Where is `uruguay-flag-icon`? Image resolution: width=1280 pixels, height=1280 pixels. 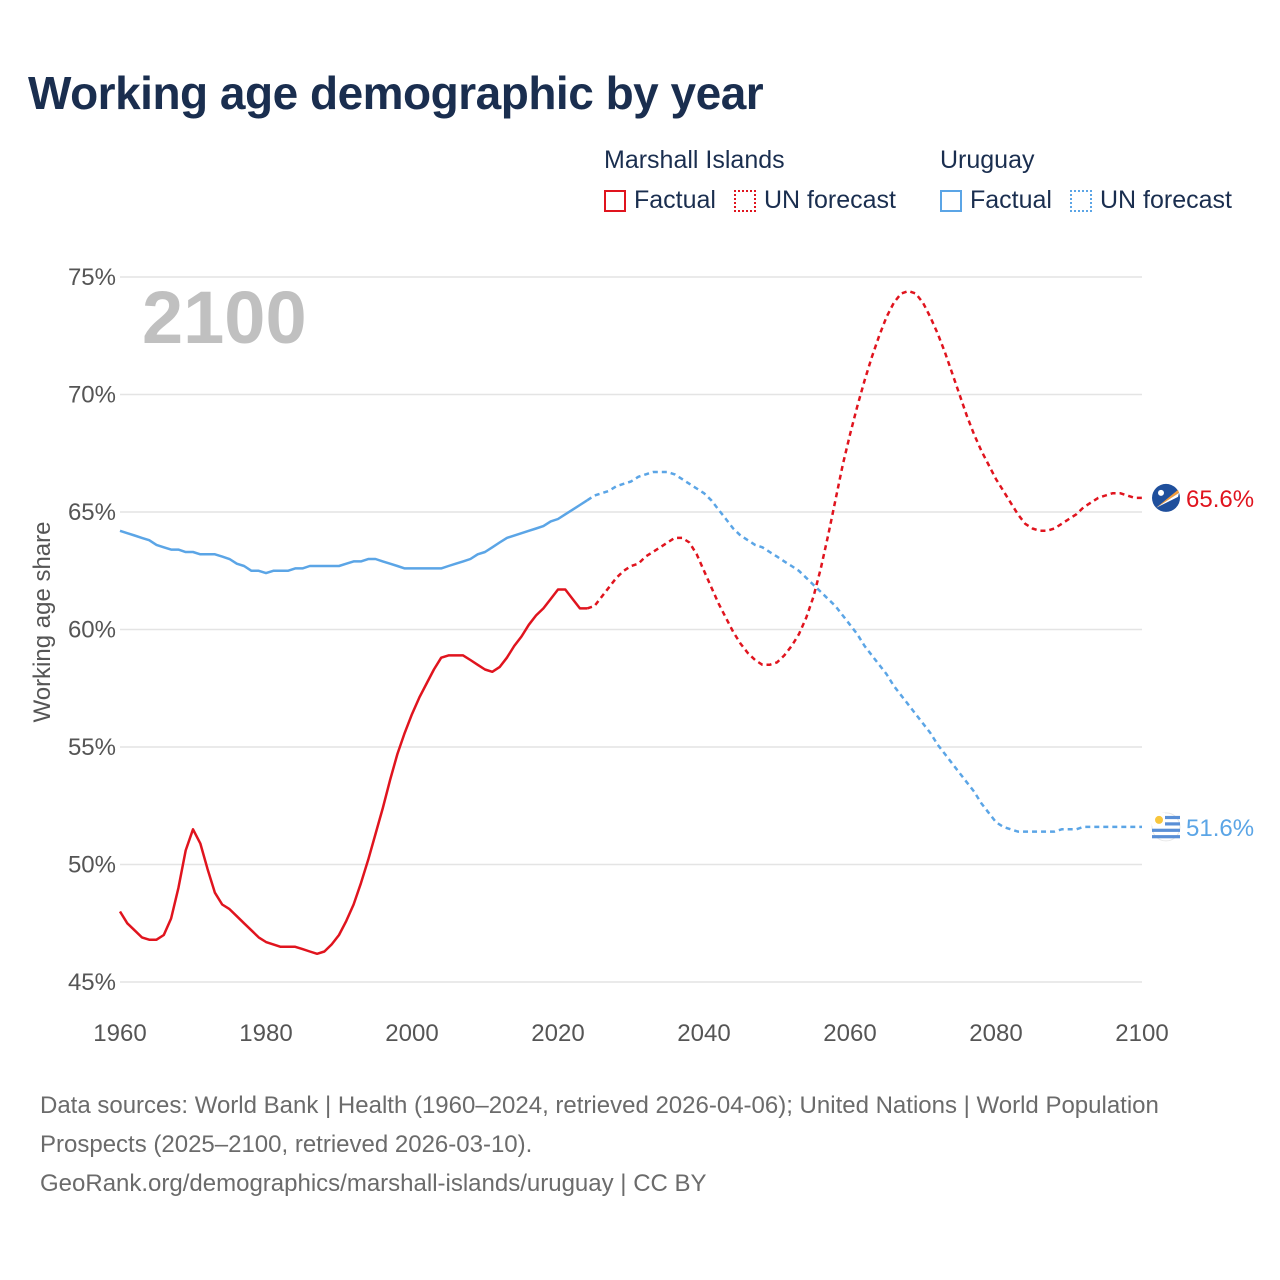
uruguay-flag-icon is located at coordinates (1166, 827).